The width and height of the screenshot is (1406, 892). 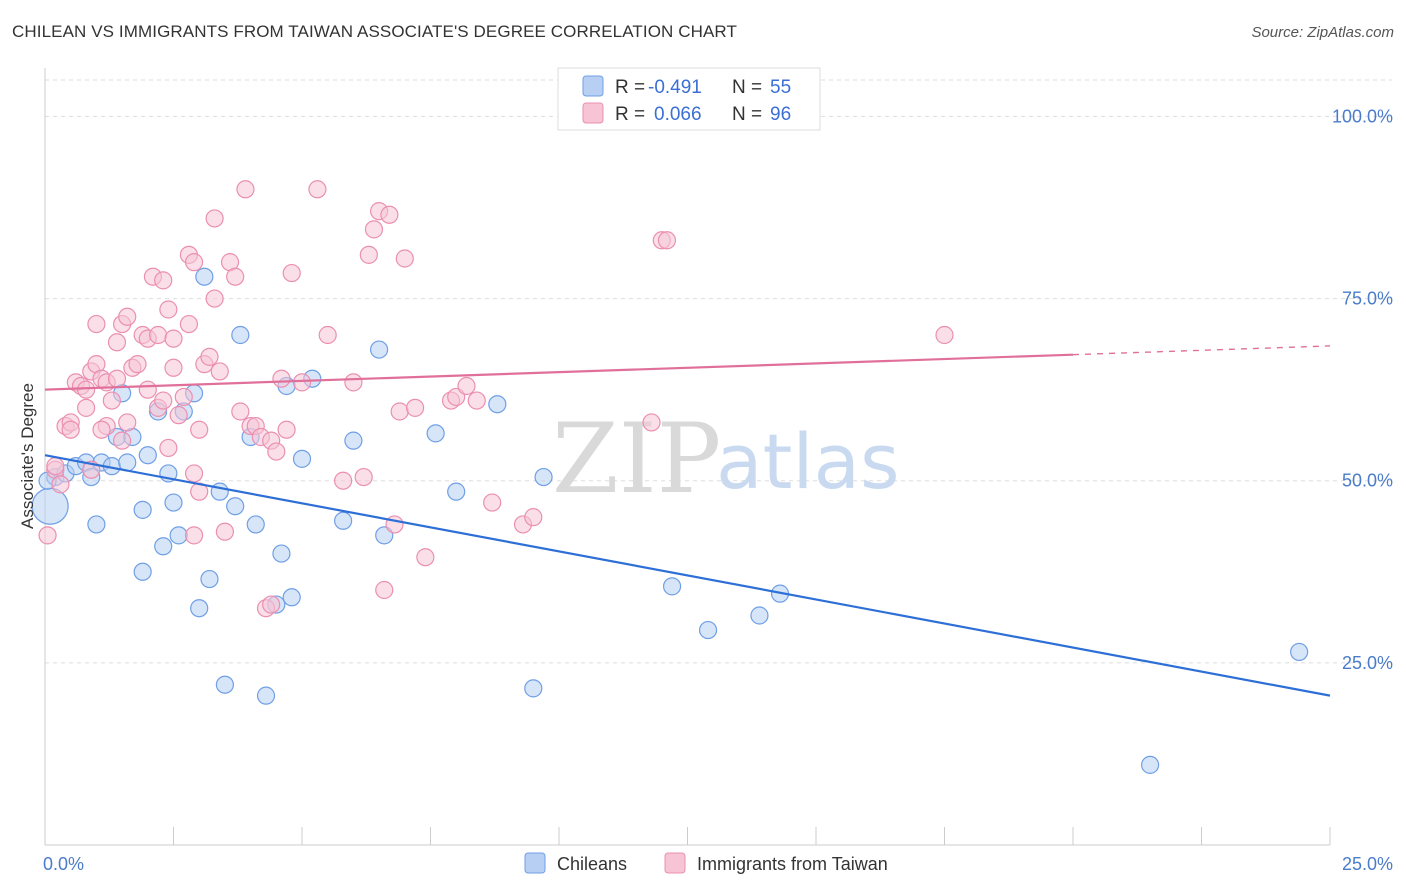 What do you see at coordinates (535, 863) in the screenshot?
I see `bottom-legend-swatch-chileans` at bounding box center [535, 863].